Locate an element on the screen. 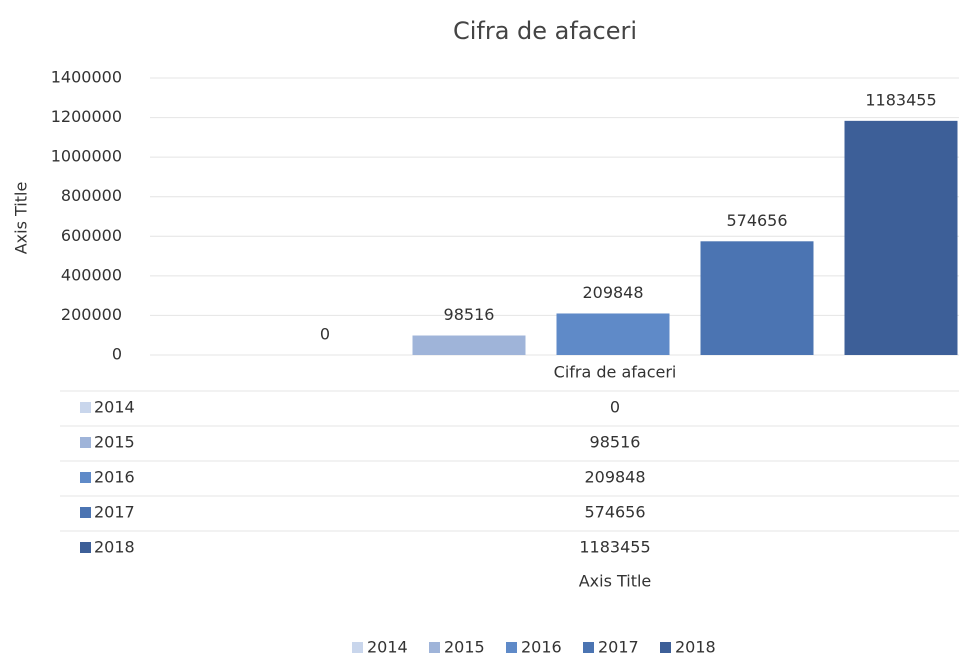  data-label: 209848 is located at coordinates (612, 292).